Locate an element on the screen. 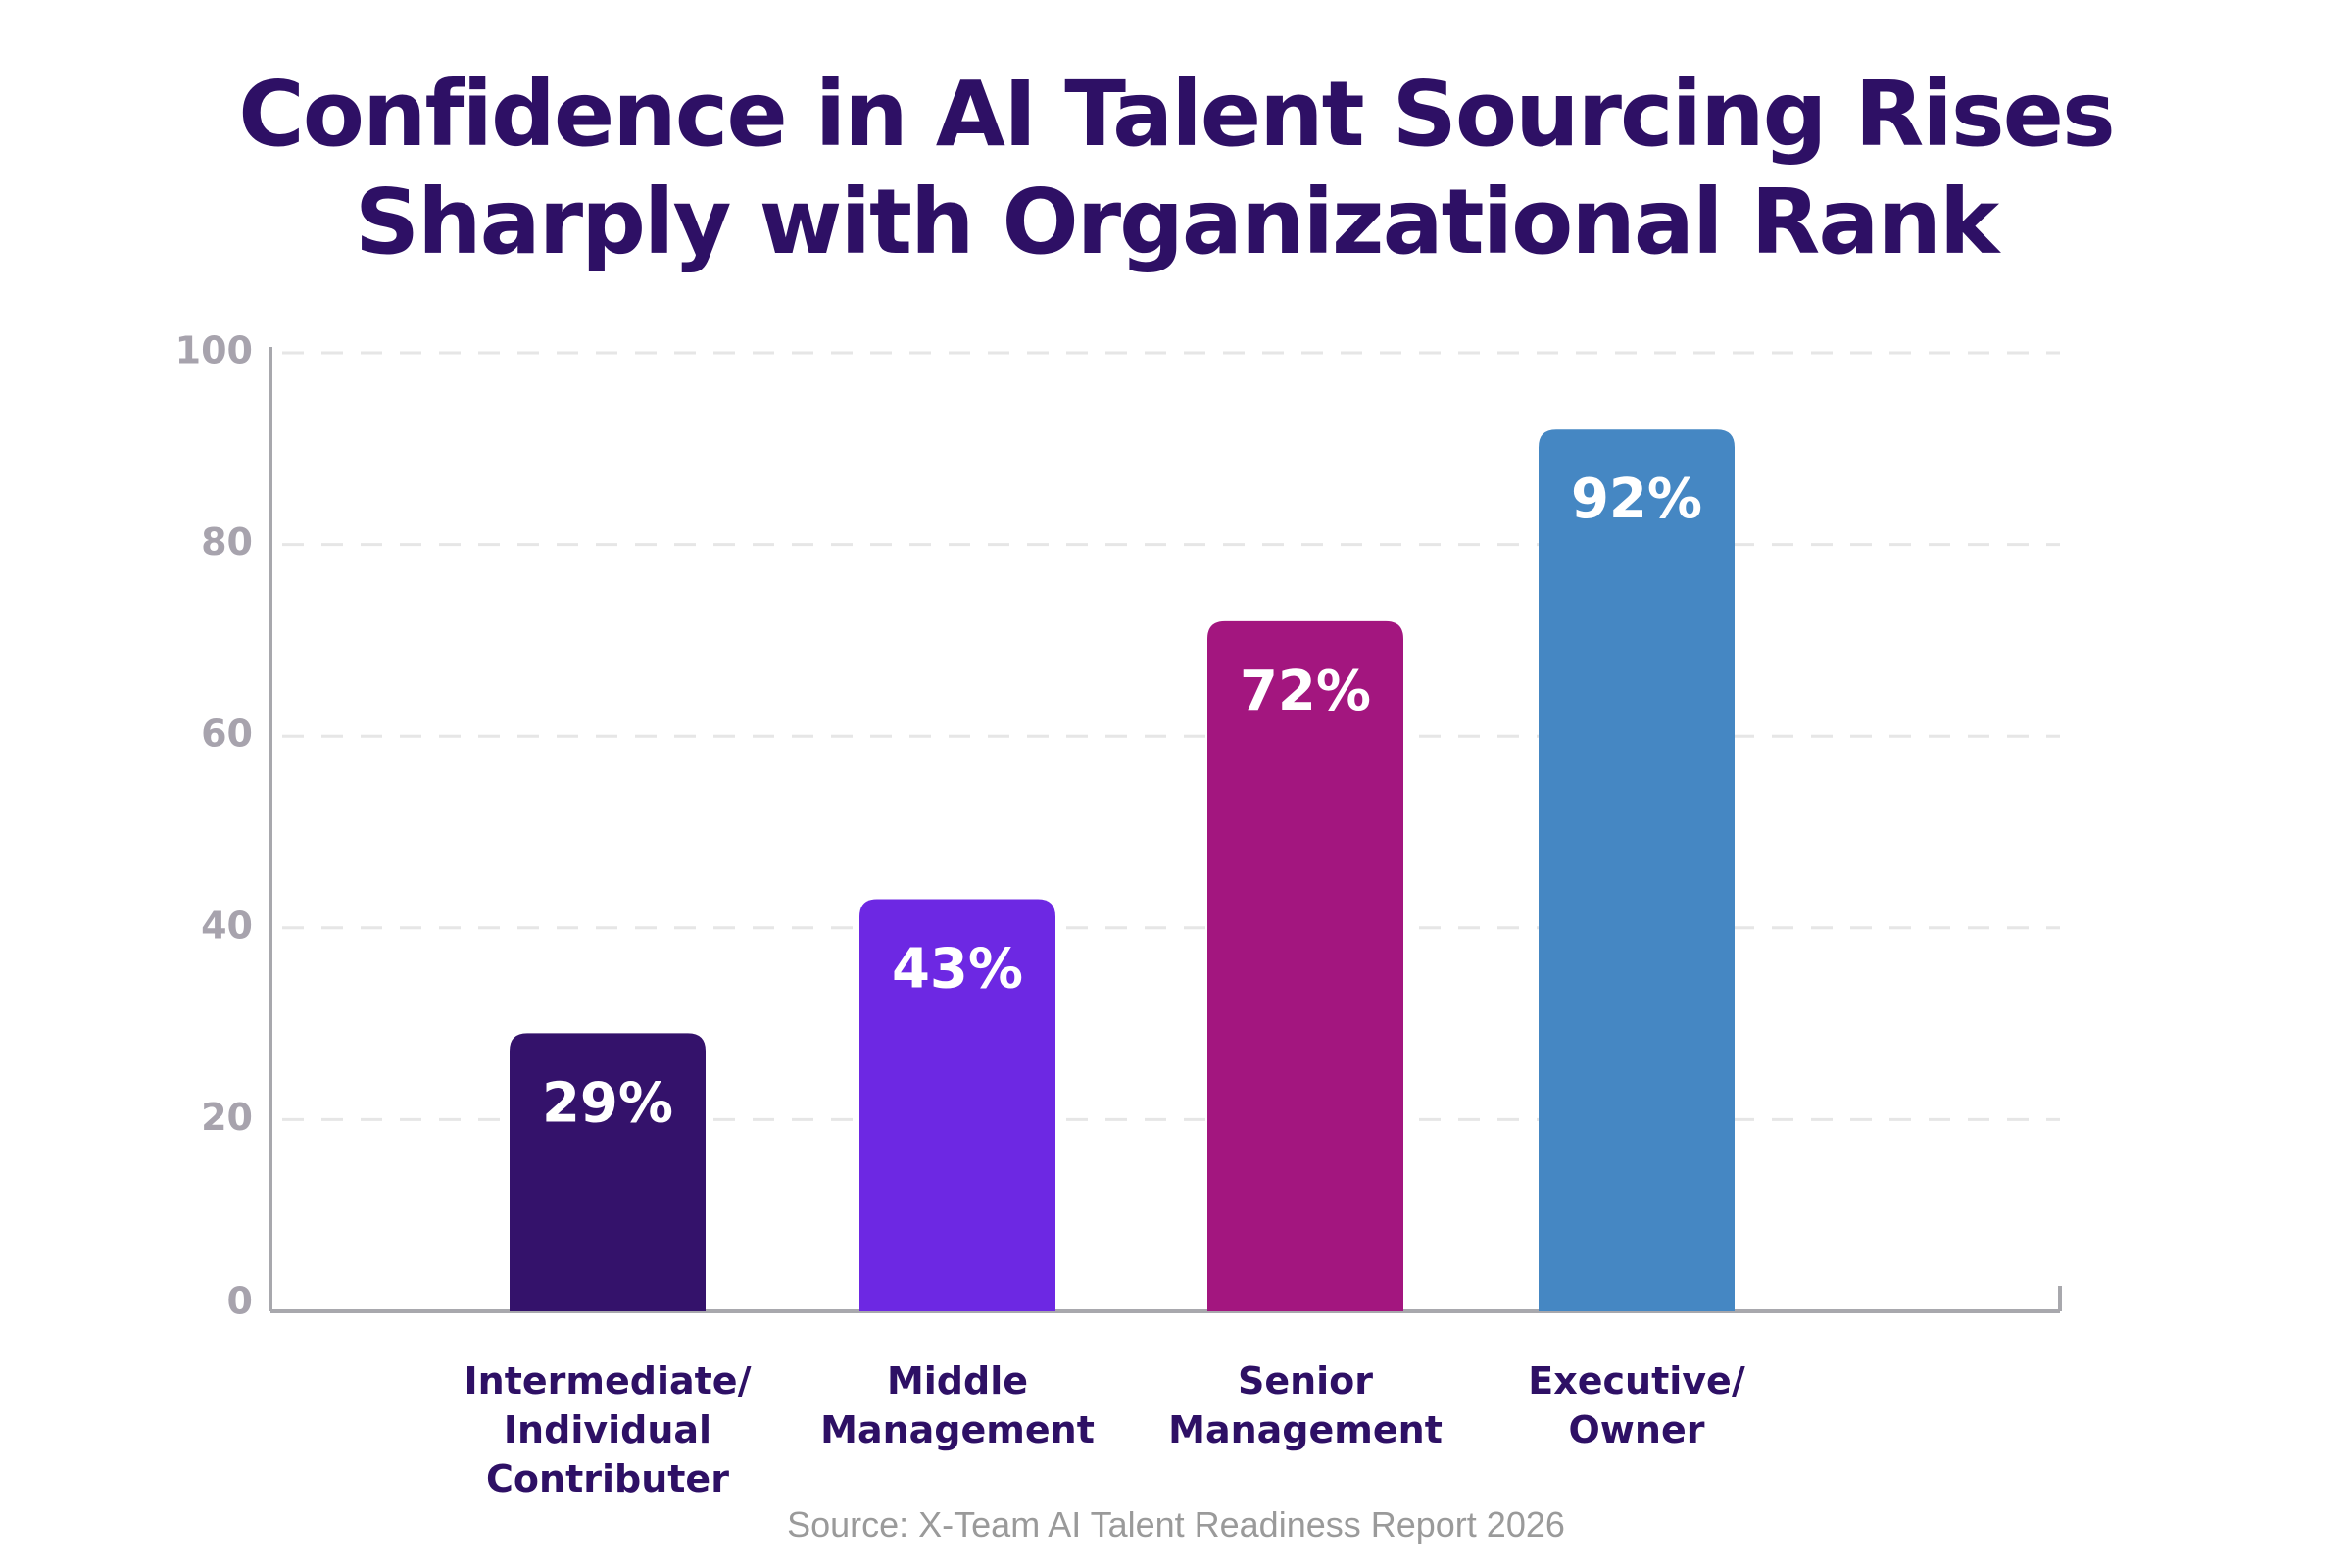 The image size is (2352, 1568). bar-value-label: 29% is located at coordinates (607, 1103).